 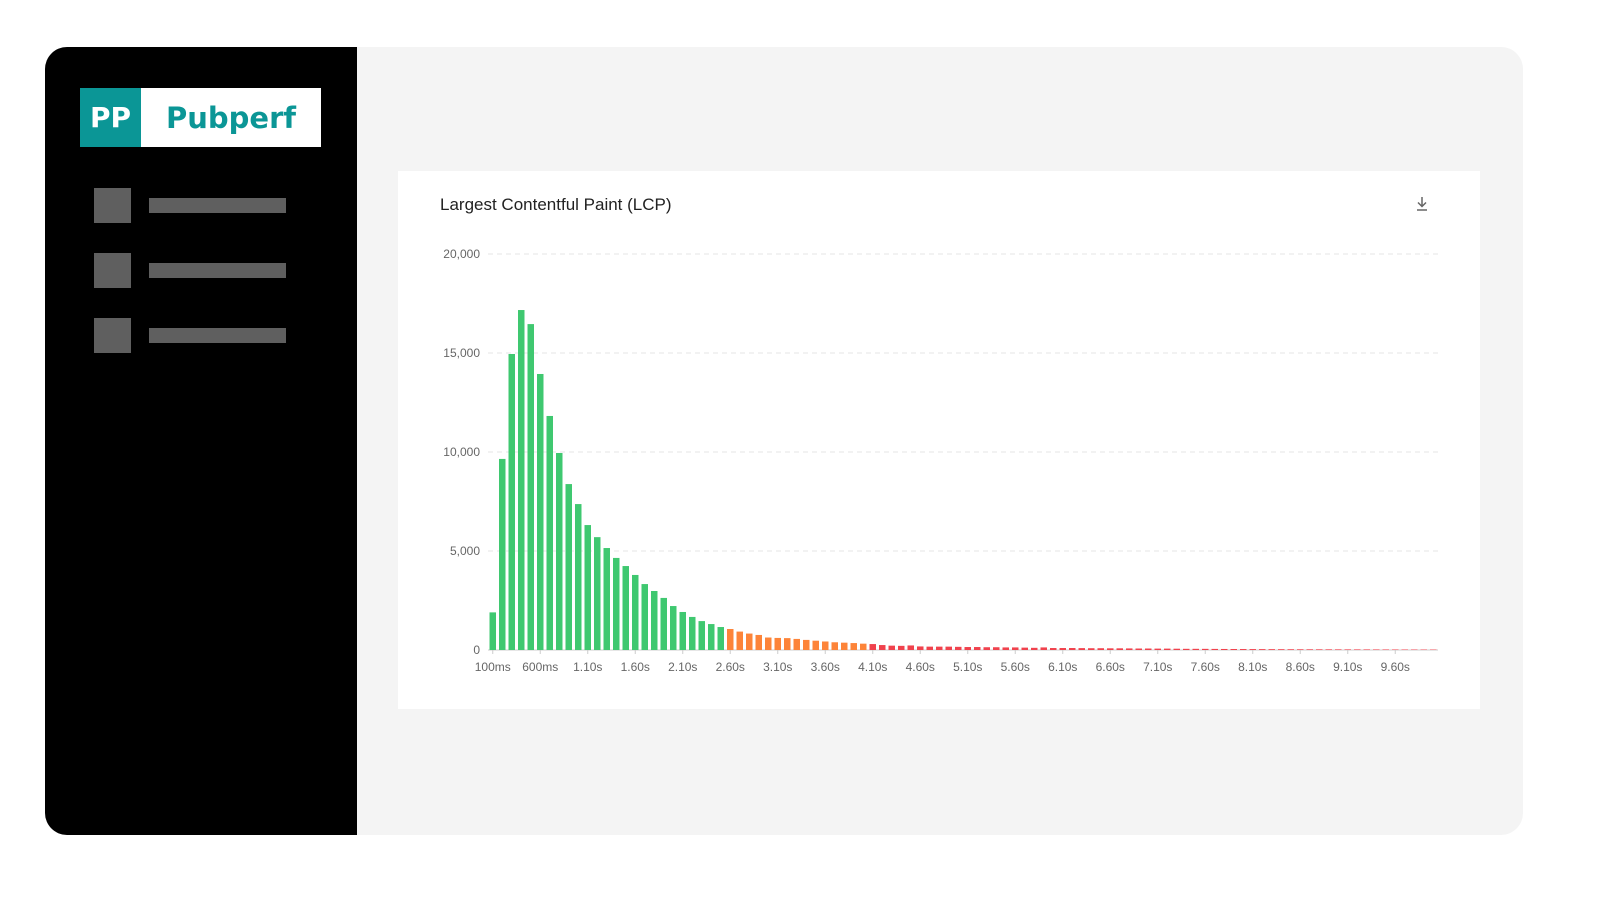 What do you see at coordinates (200, 117) in the screenshot?
I see `logo: PP Pubperf` at bounding box center [200, 117].